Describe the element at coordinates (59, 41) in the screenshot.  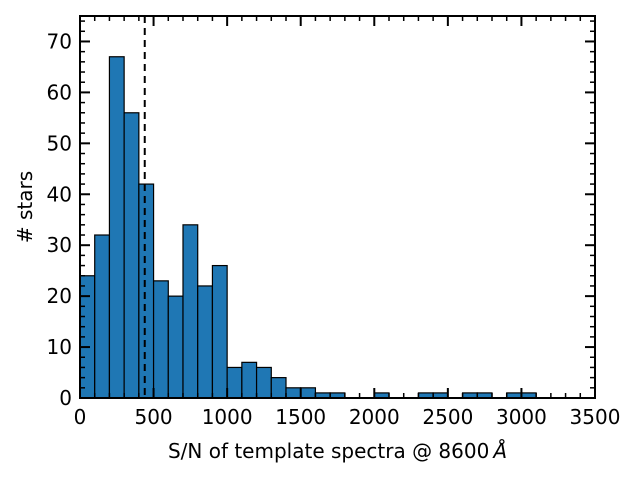
I see `y-tick-label: 70` at that location.